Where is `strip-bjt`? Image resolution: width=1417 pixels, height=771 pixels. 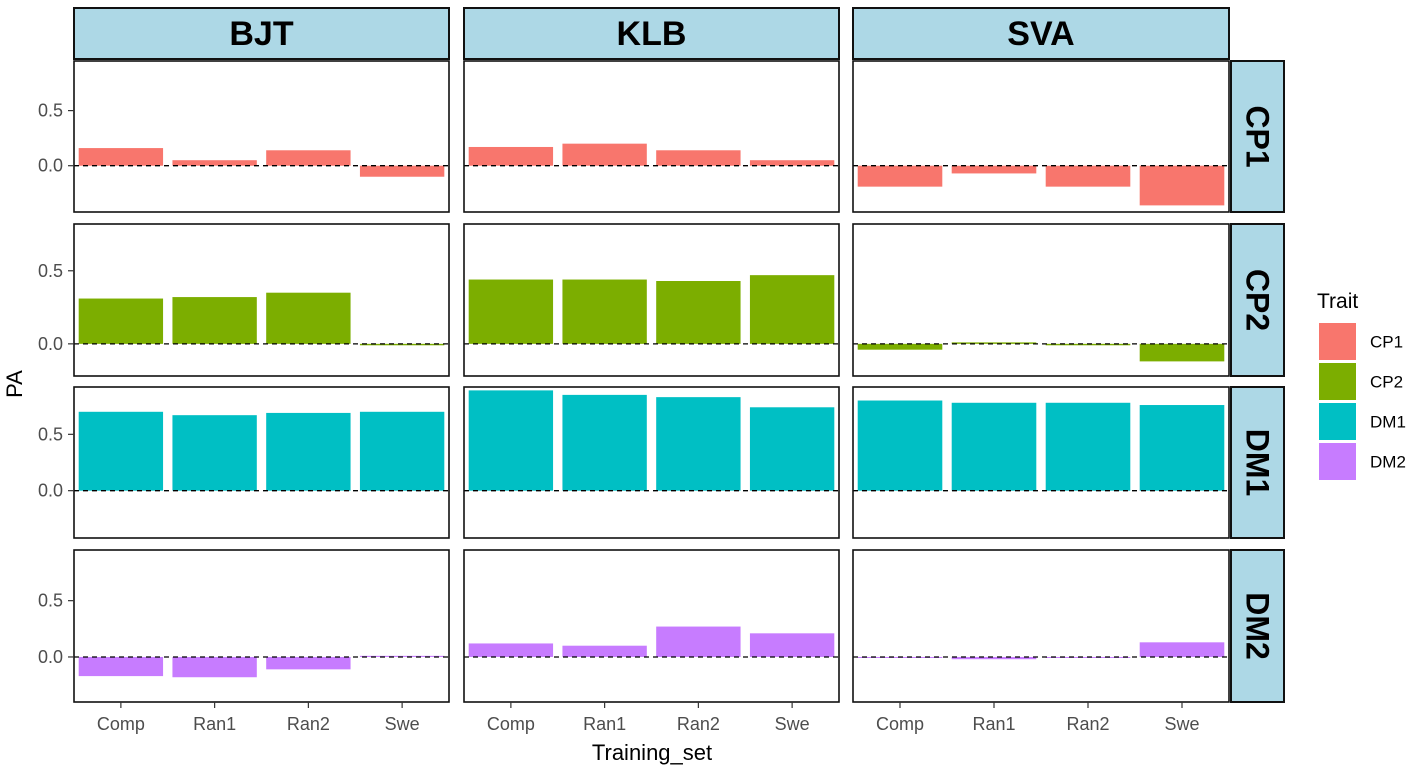 strip-bjt is located at coordinates (261, 33).